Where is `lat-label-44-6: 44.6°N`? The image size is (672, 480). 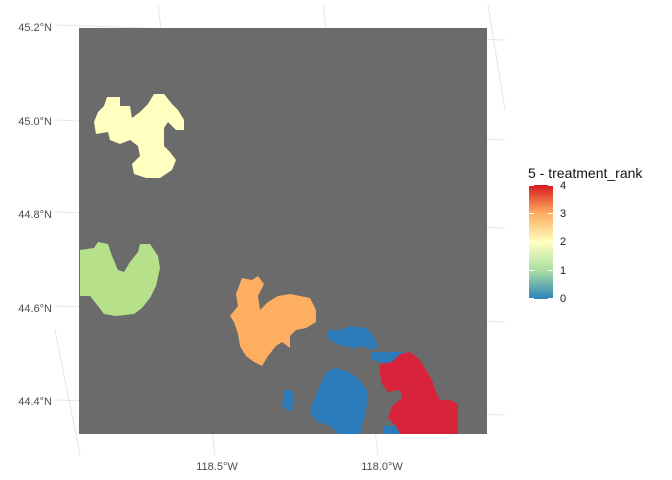 lat-label-44-6: 44.6°N is located at coordinates (35, 309).